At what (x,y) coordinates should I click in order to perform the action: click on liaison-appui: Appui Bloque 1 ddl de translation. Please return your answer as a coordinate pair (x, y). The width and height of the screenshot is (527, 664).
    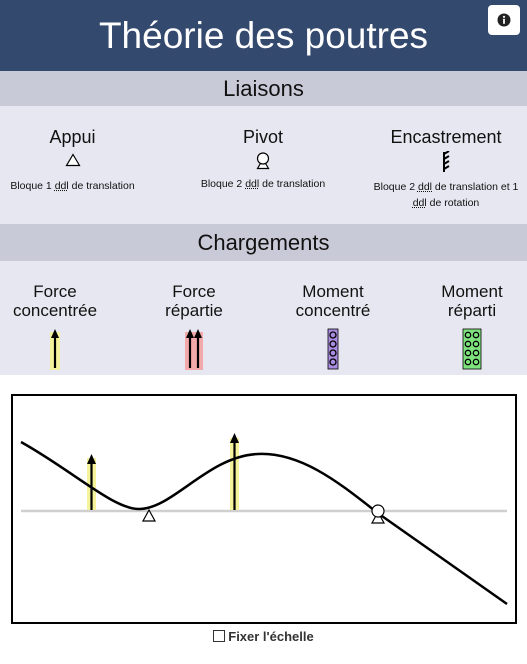
    Looking at the image, I should click on (72, 160).